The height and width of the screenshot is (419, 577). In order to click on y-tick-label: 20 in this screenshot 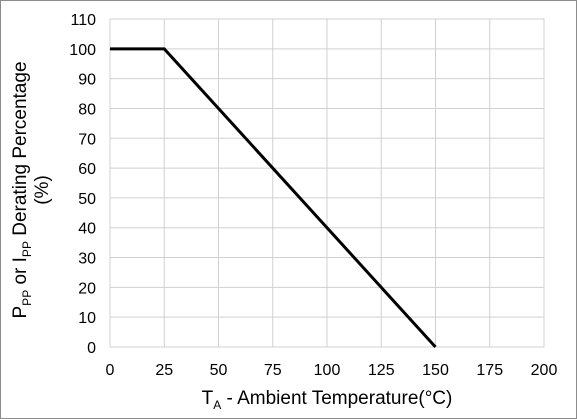, I will do `click(87, 288)`.